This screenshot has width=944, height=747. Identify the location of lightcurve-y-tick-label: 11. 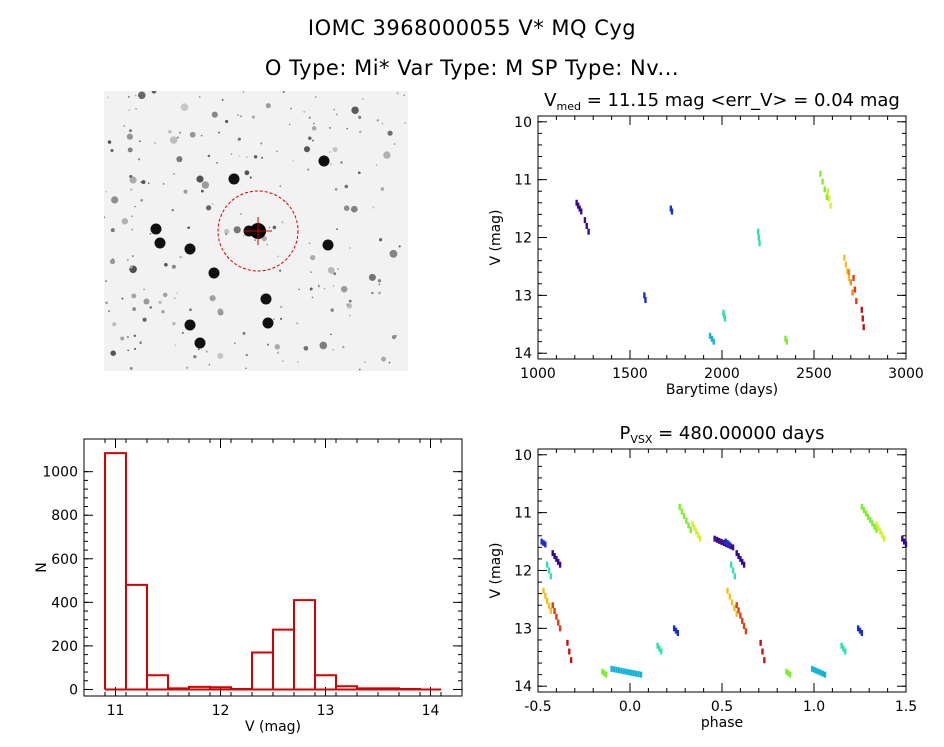
(523, 181).